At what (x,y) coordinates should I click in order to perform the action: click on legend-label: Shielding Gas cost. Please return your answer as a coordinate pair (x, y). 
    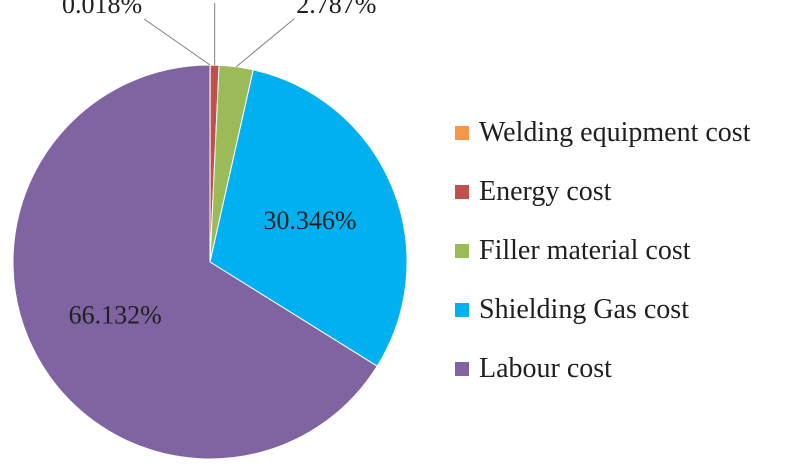
    Looking at the image, I should click on (584, 309).